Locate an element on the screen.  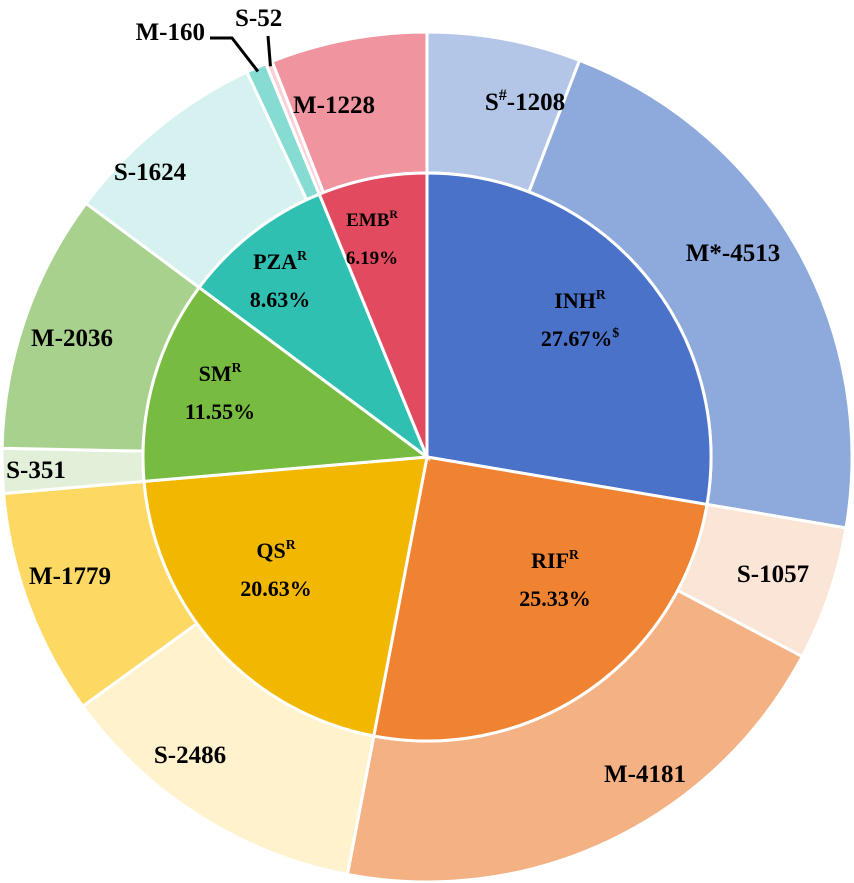
outer-label-rif-m: M-4181 is located at coordinates (645, 774).